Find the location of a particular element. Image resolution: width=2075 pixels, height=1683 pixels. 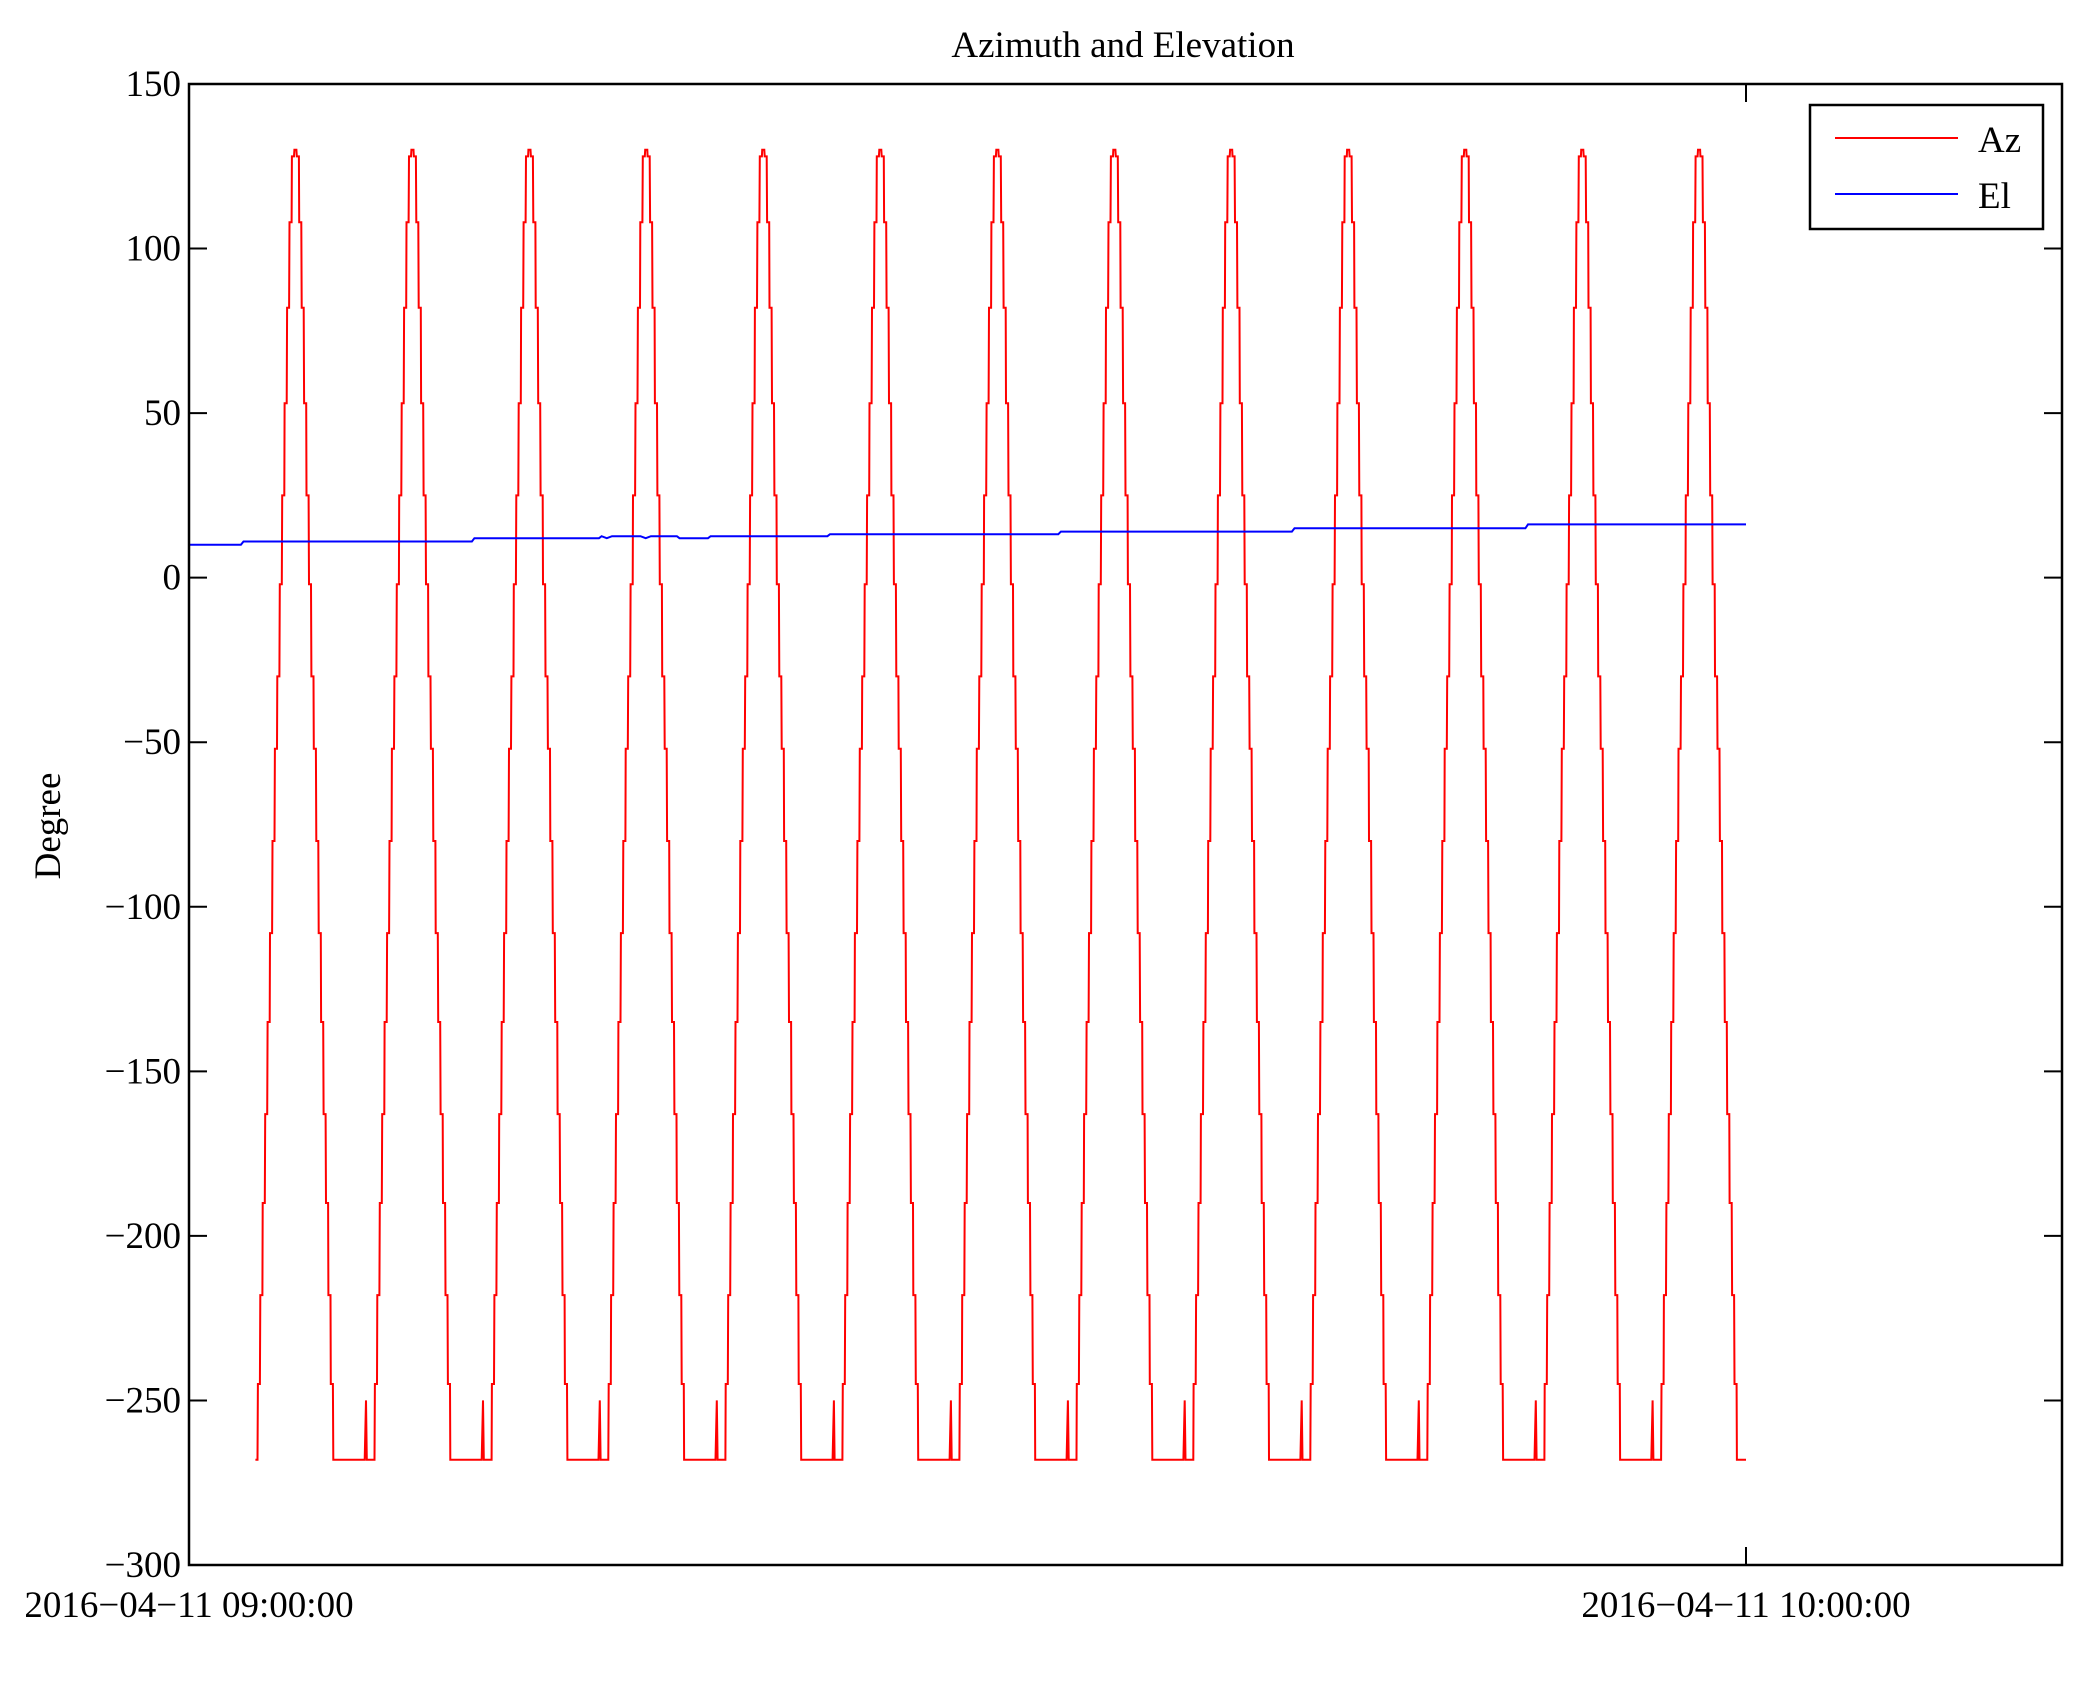

legend: Az El is located at coordinates (1926, 167).